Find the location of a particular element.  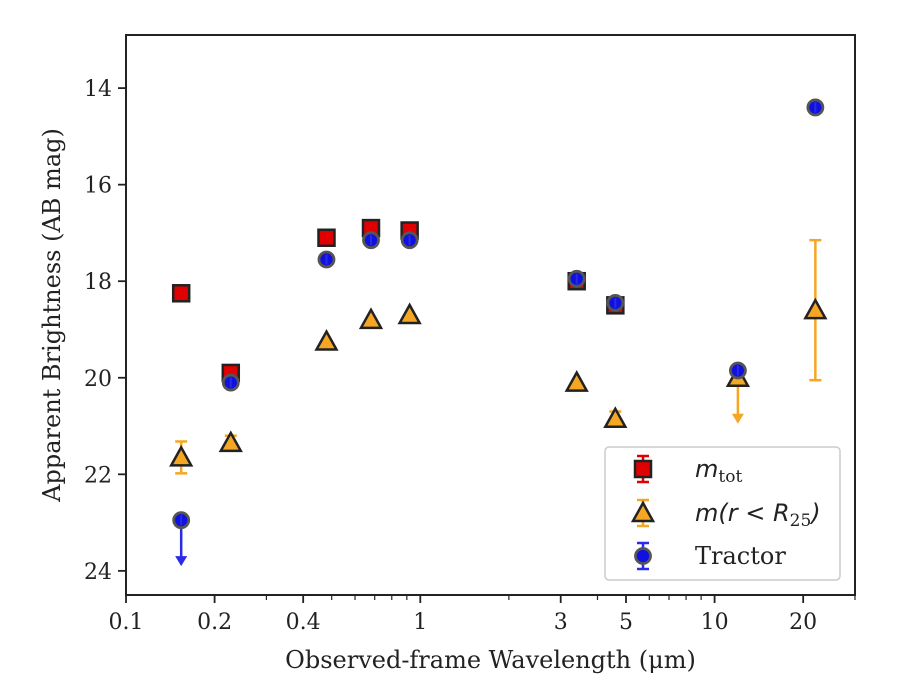

legend-label-mtot: mtot is located at coordinates (718, 471).